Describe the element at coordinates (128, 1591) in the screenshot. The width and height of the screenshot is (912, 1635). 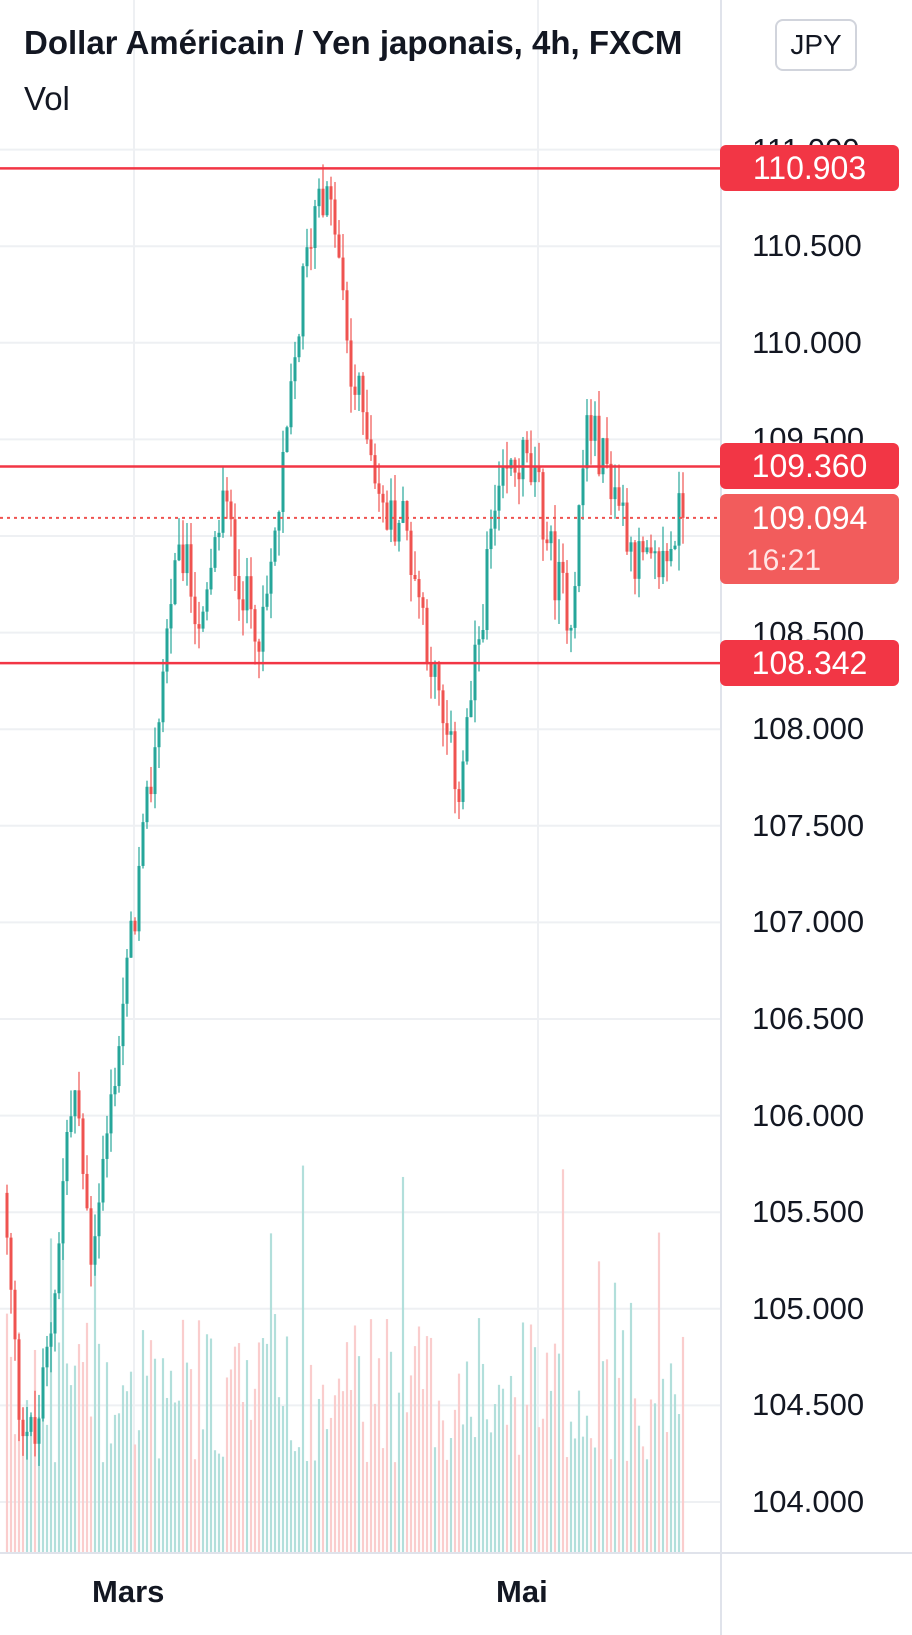
I see `time-tick-label: Mars` at that location.